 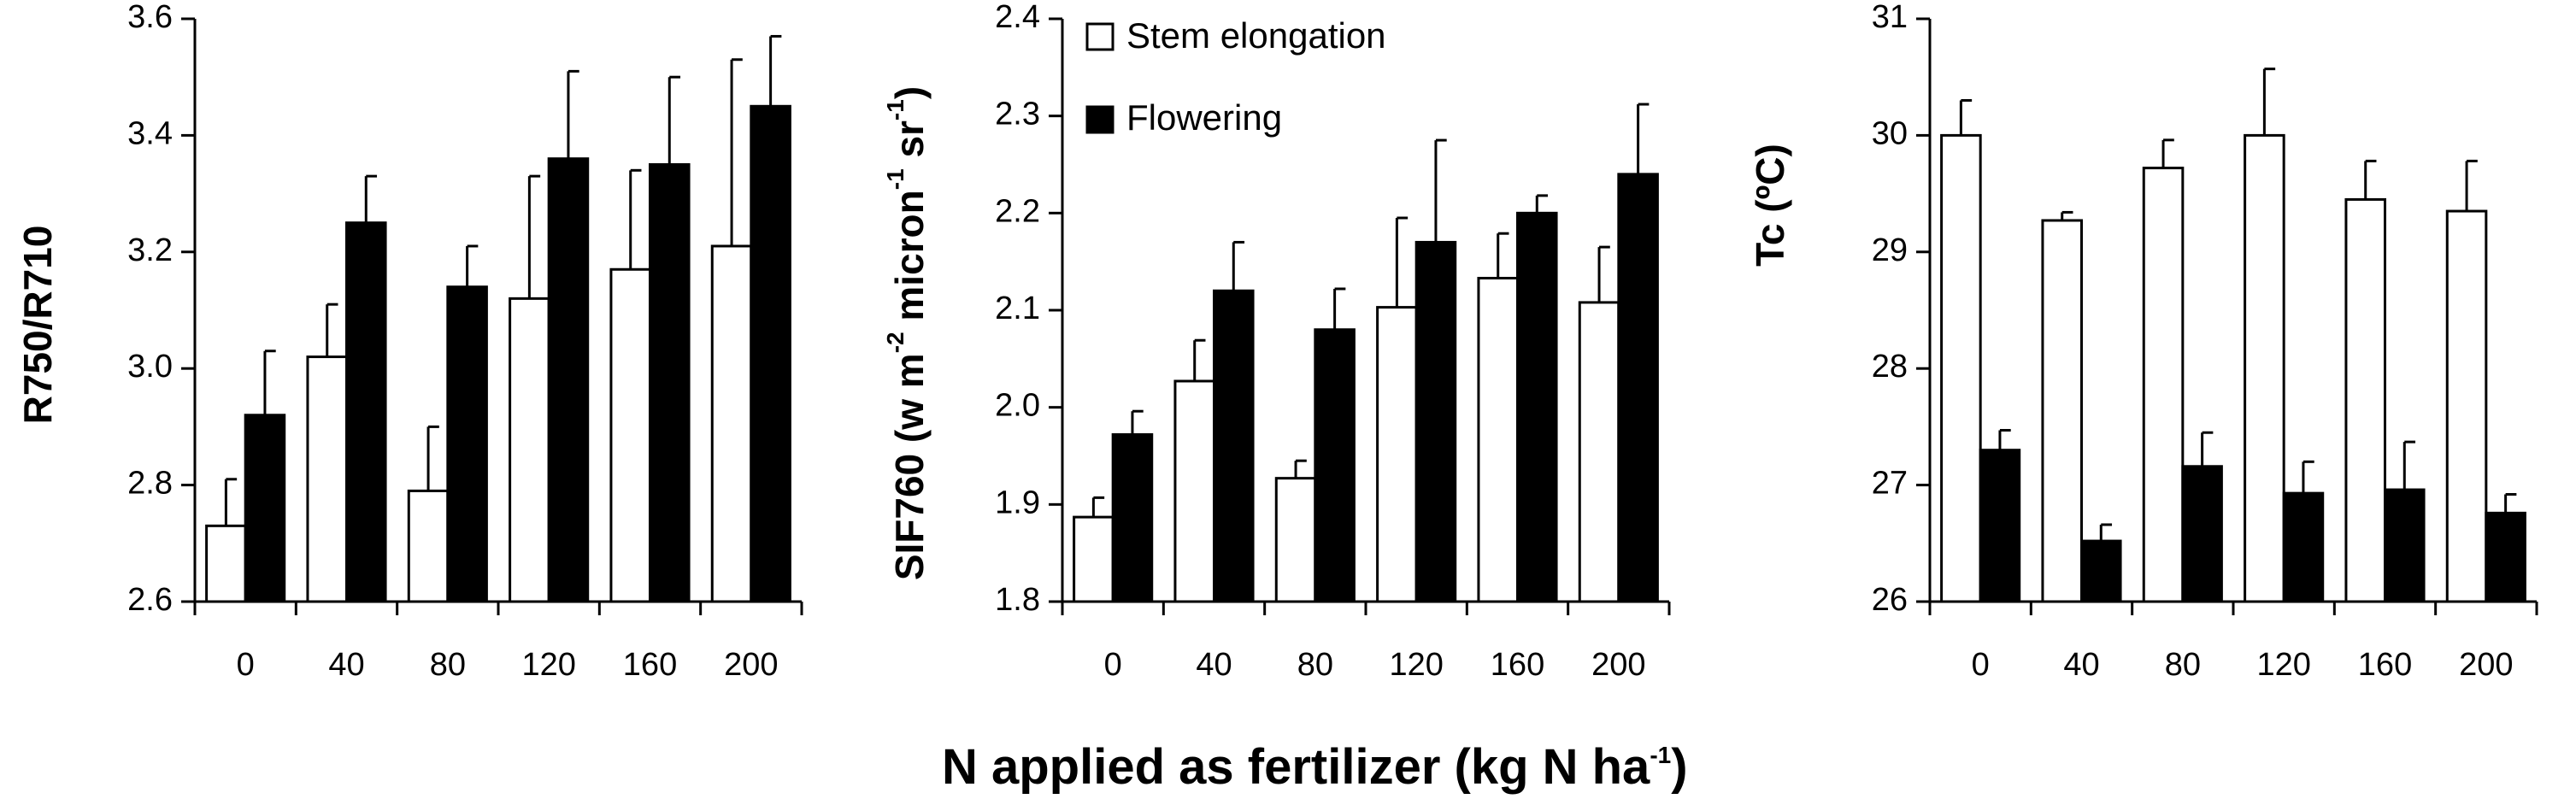 I want to click on y-tick-label: 26, so click(x=1890, y=600).